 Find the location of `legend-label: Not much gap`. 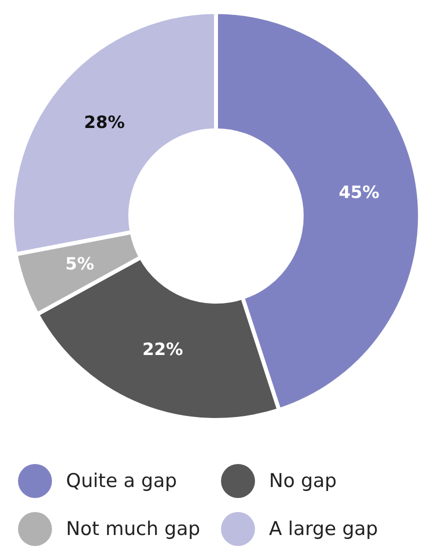

legend-label: Not much gap is located at coordinates (133, 529).